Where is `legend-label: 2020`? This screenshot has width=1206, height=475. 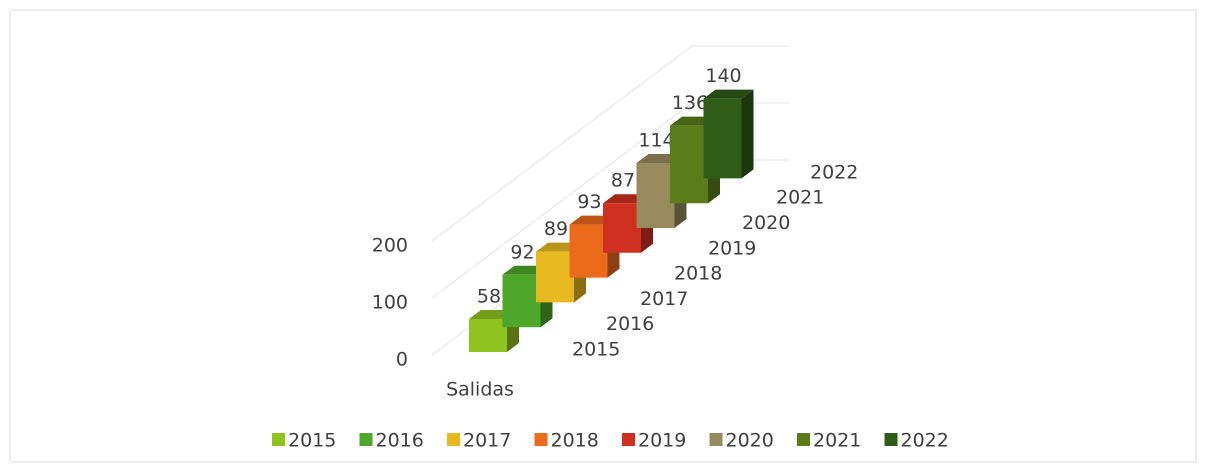 legend-label: 2020 is located at coordinates (750, 441).